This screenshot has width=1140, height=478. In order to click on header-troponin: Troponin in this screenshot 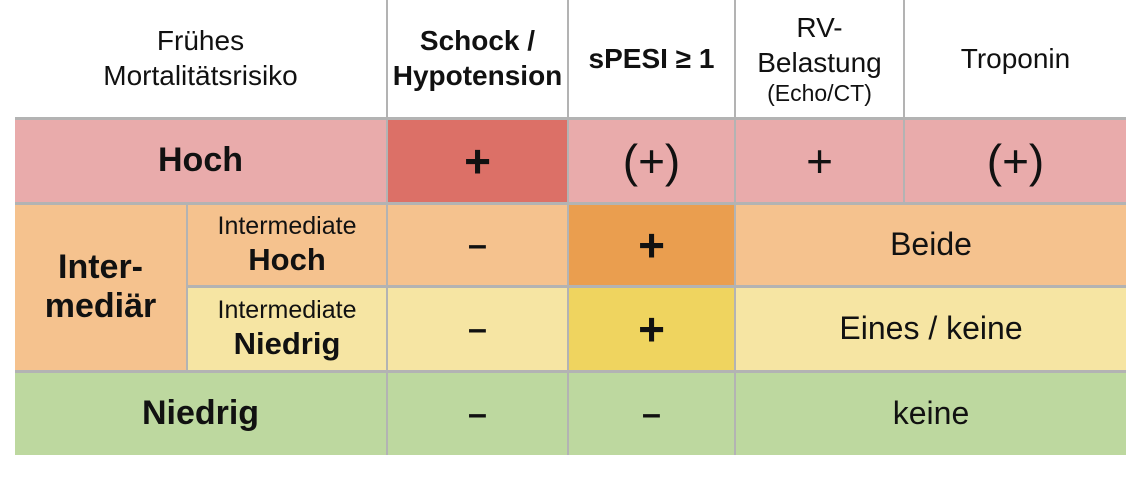, I will do `click(1014, 60)`.